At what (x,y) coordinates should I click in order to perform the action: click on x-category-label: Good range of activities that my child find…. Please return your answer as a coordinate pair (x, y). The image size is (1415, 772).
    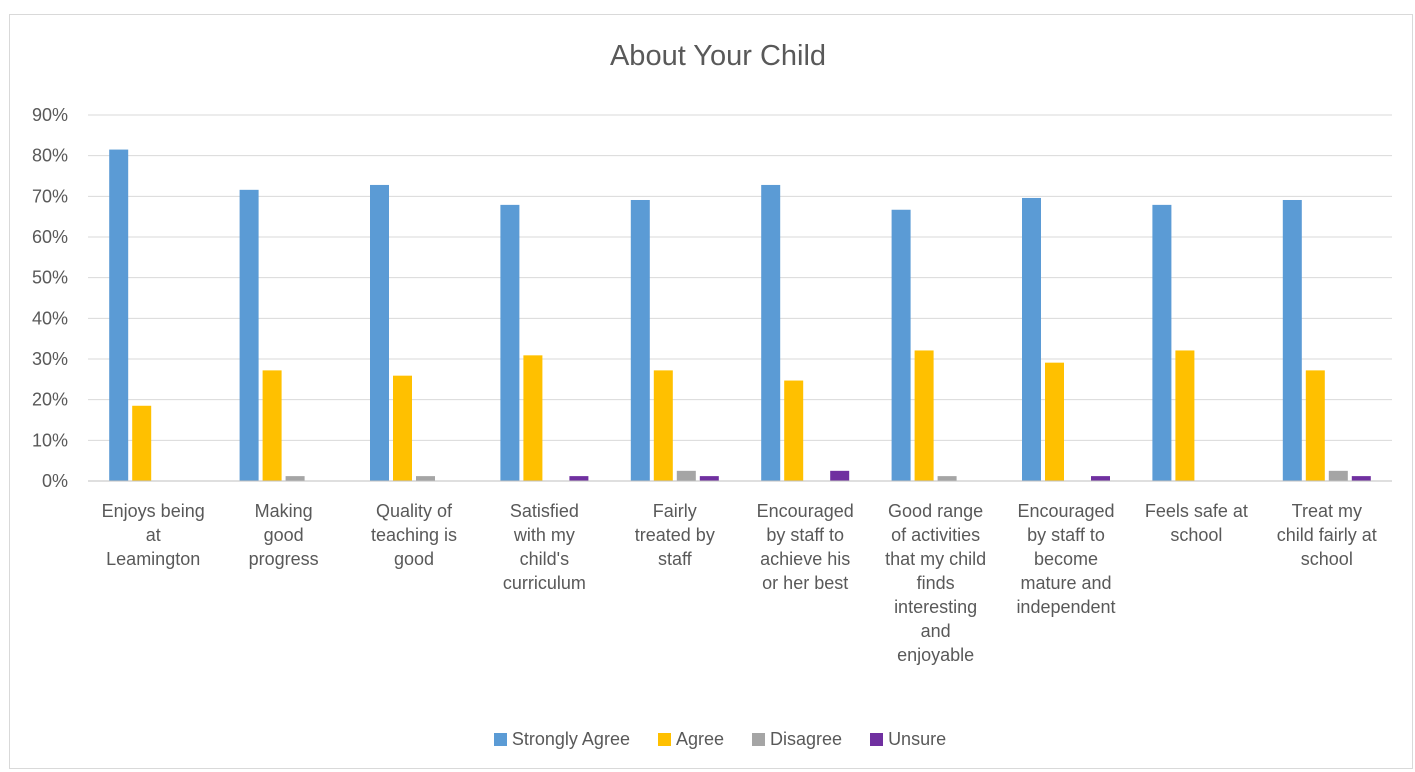
    Looking at the image, I should click on (935, 583).